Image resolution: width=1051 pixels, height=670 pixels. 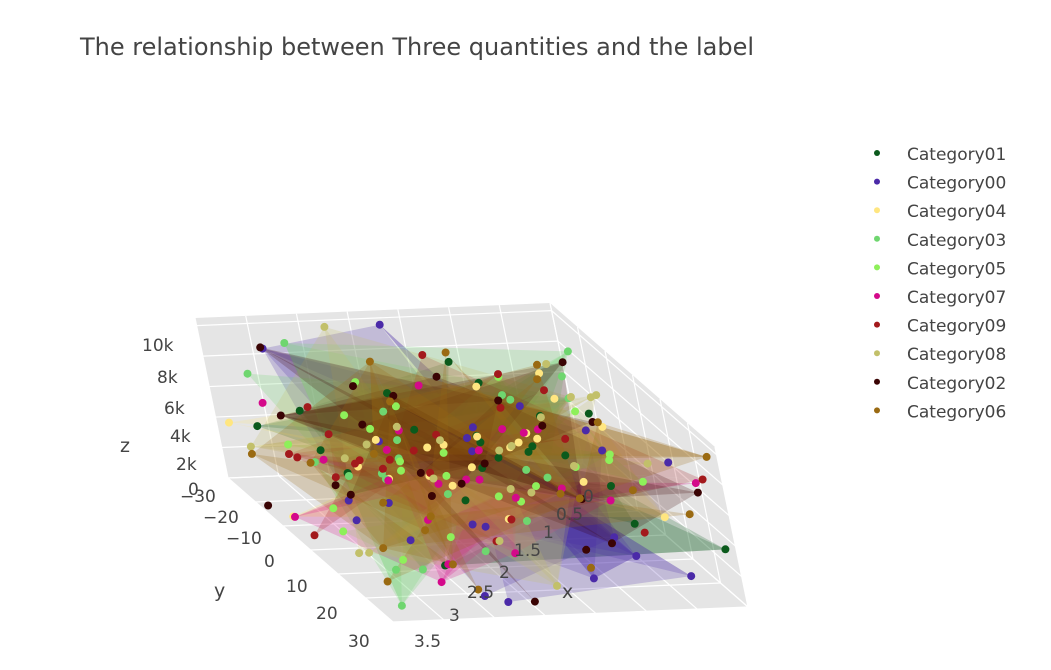 What do you see at coordinates (956, 327) in the screenshot?
I see `legend-item-label: Category09` at bounding box center [956, 327].